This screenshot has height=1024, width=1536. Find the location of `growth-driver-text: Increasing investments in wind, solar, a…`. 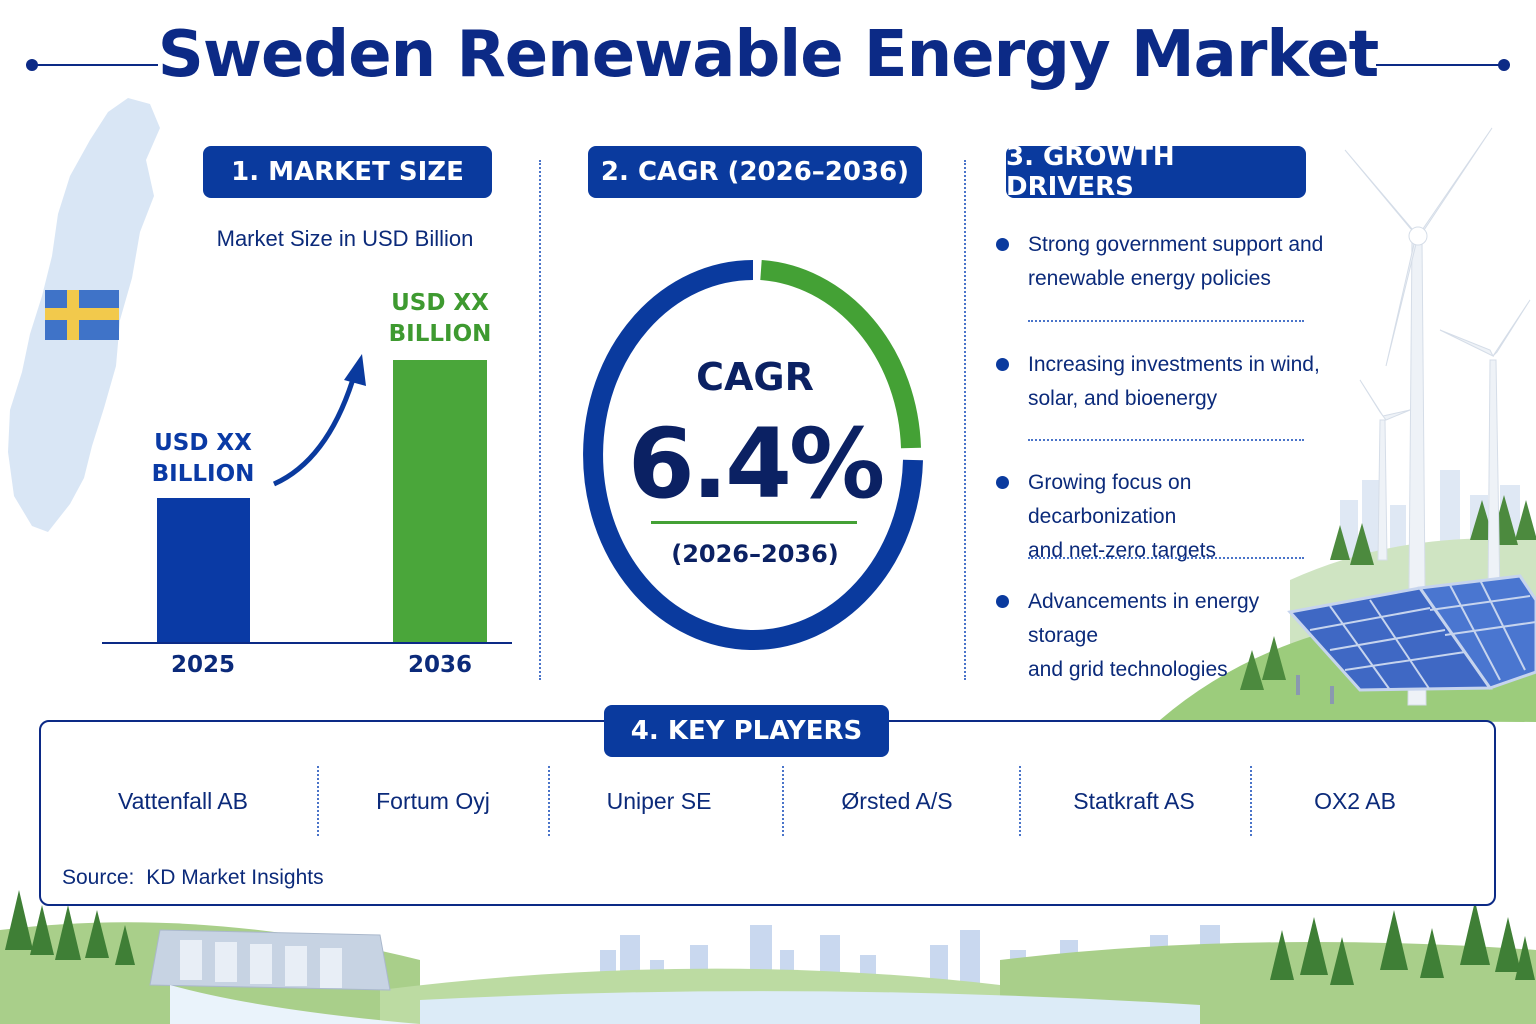

growth-driver-text: Increasing investments in wind, solar, a… is located at coordinates (1178, 382).